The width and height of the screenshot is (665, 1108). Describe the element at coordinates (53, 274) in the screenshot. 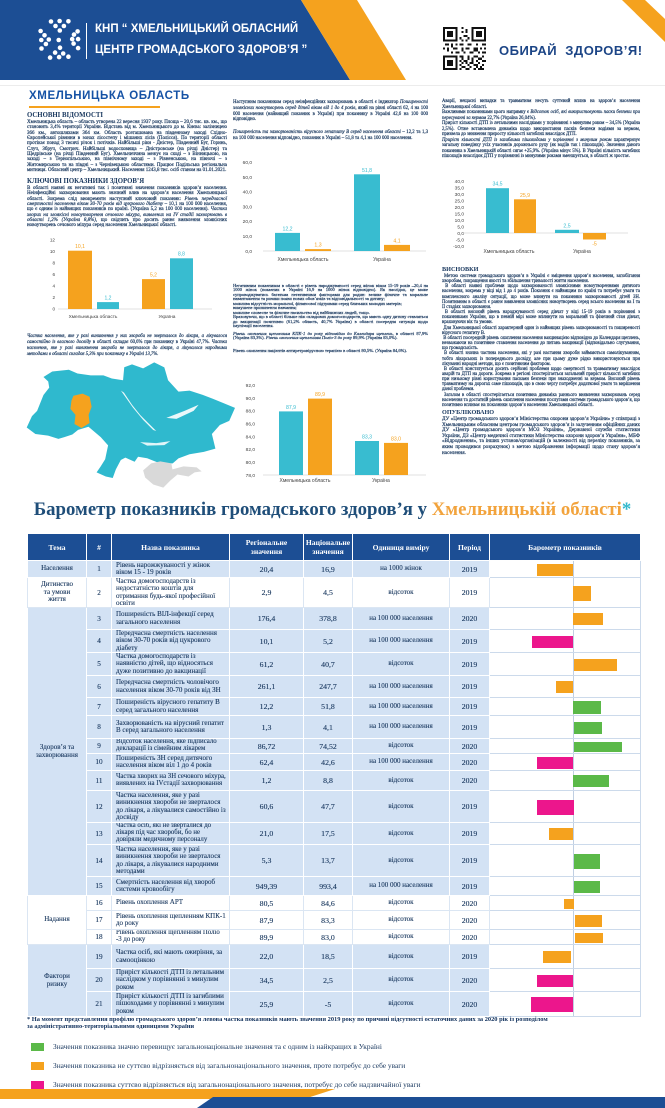

I see `svg-text: 6` at that location.